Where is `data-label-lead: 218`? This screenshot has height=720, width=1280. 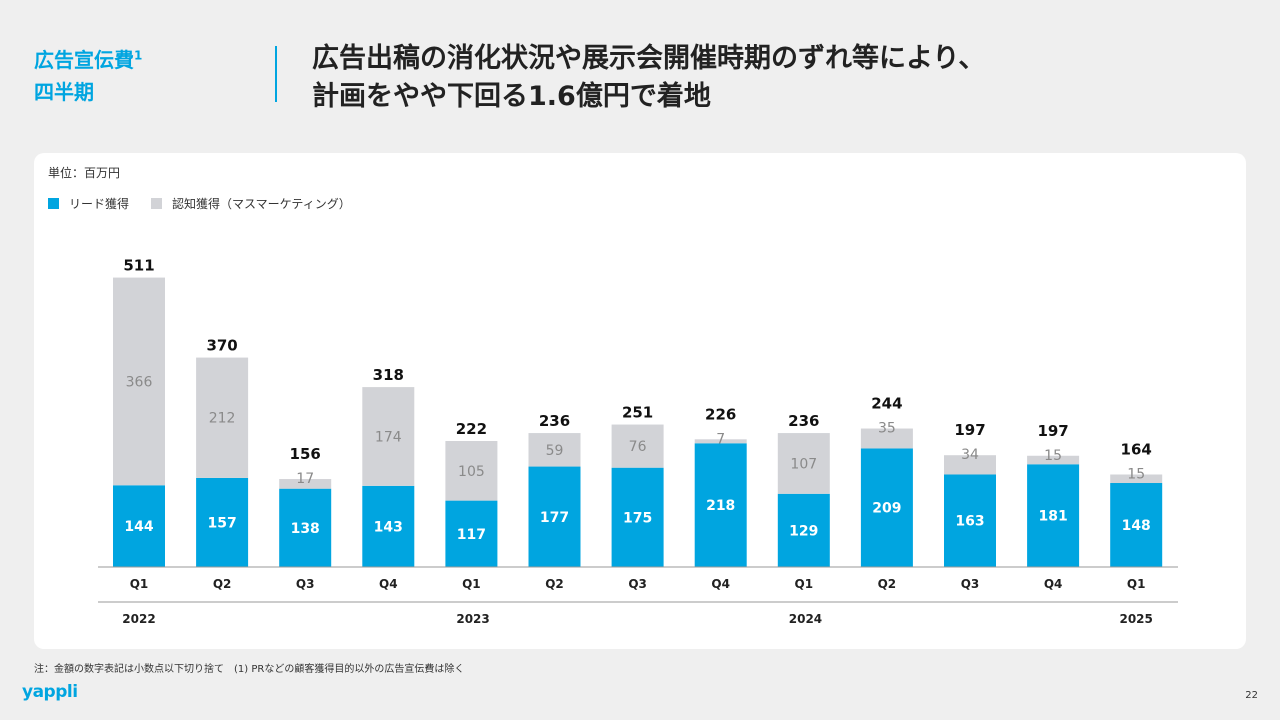
data-label-lead: 218 is located at coordinates (720, 506).